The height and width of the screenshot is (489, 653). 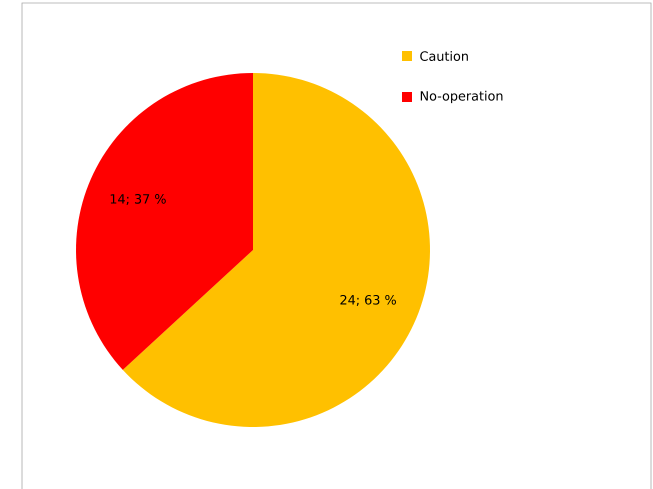 I want to click on legend-label: No-operation, so click(x=461, y=96).